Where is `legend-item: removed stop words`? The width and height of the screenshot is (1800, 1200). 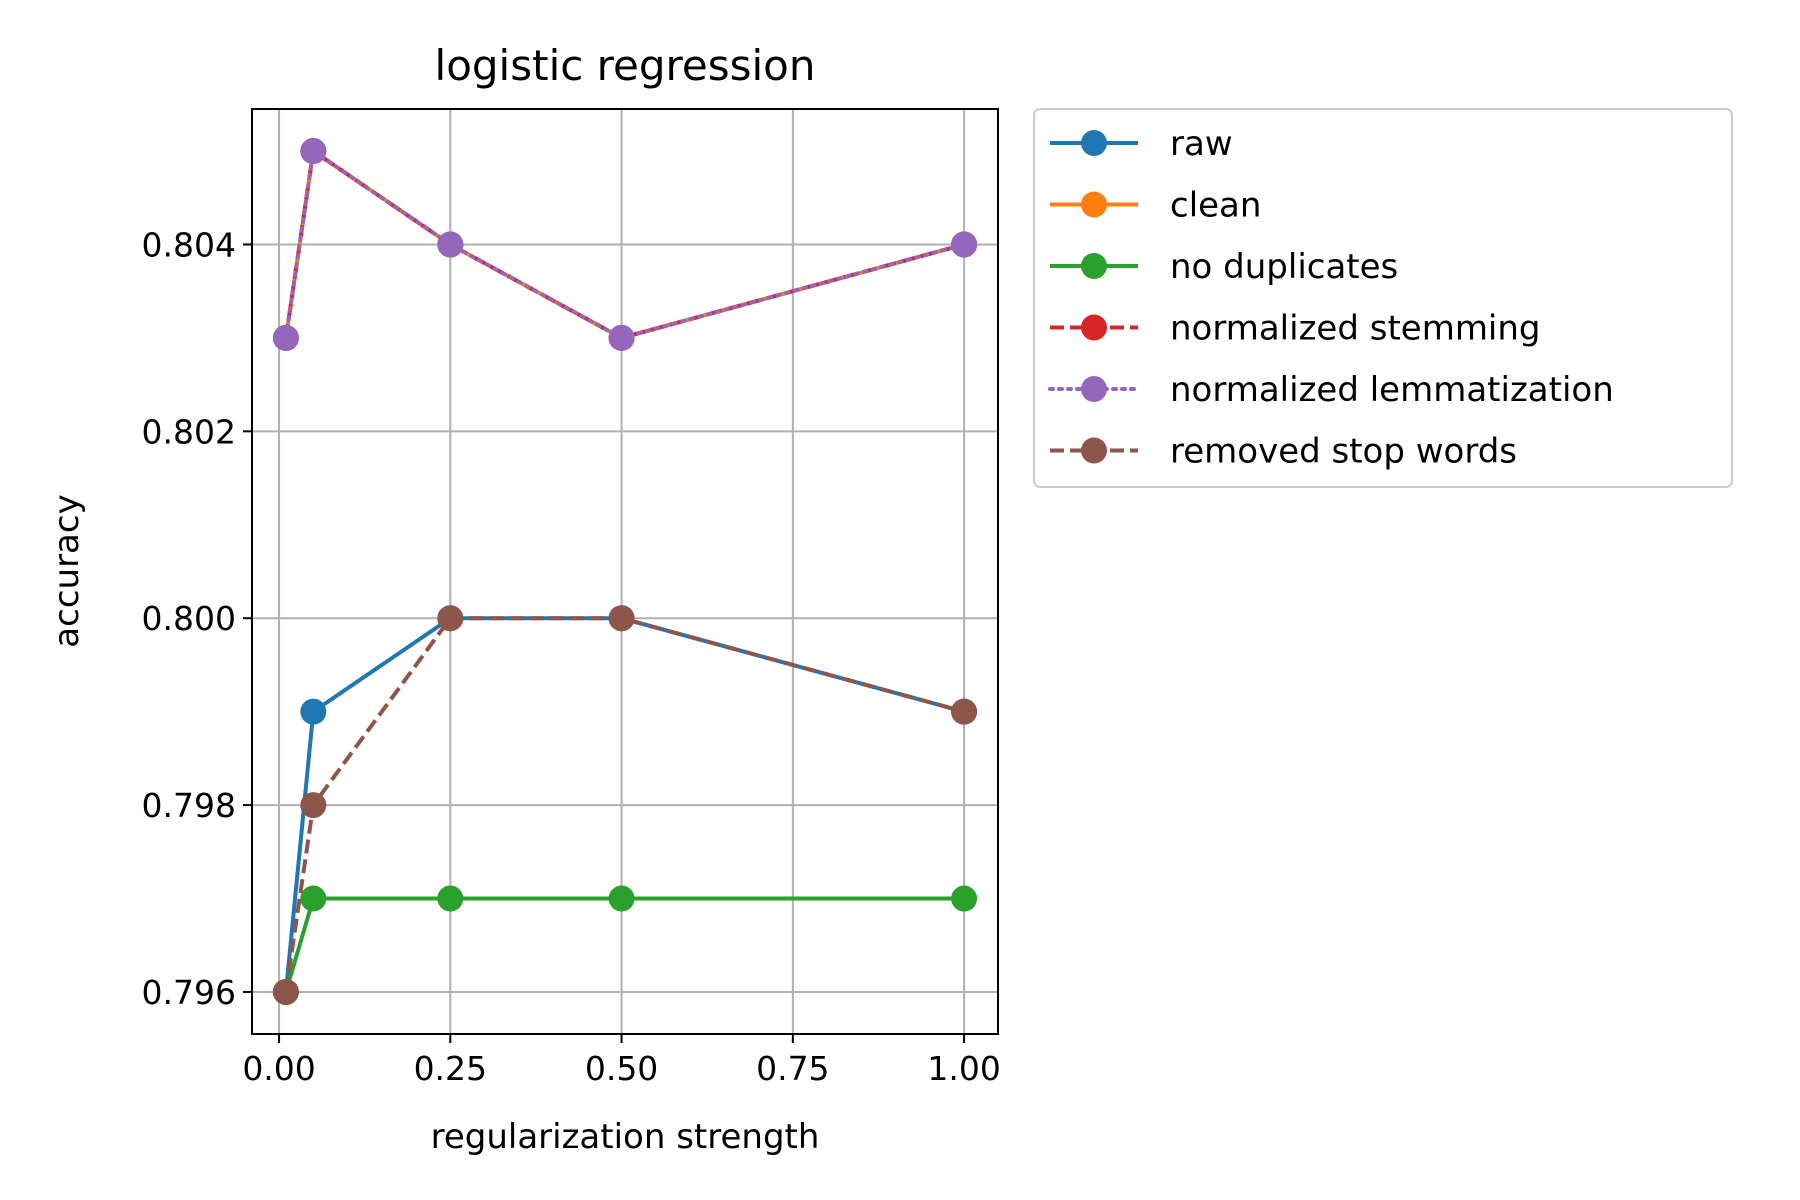
legend-item: removed stop words is located at coordinates (1283, 452).